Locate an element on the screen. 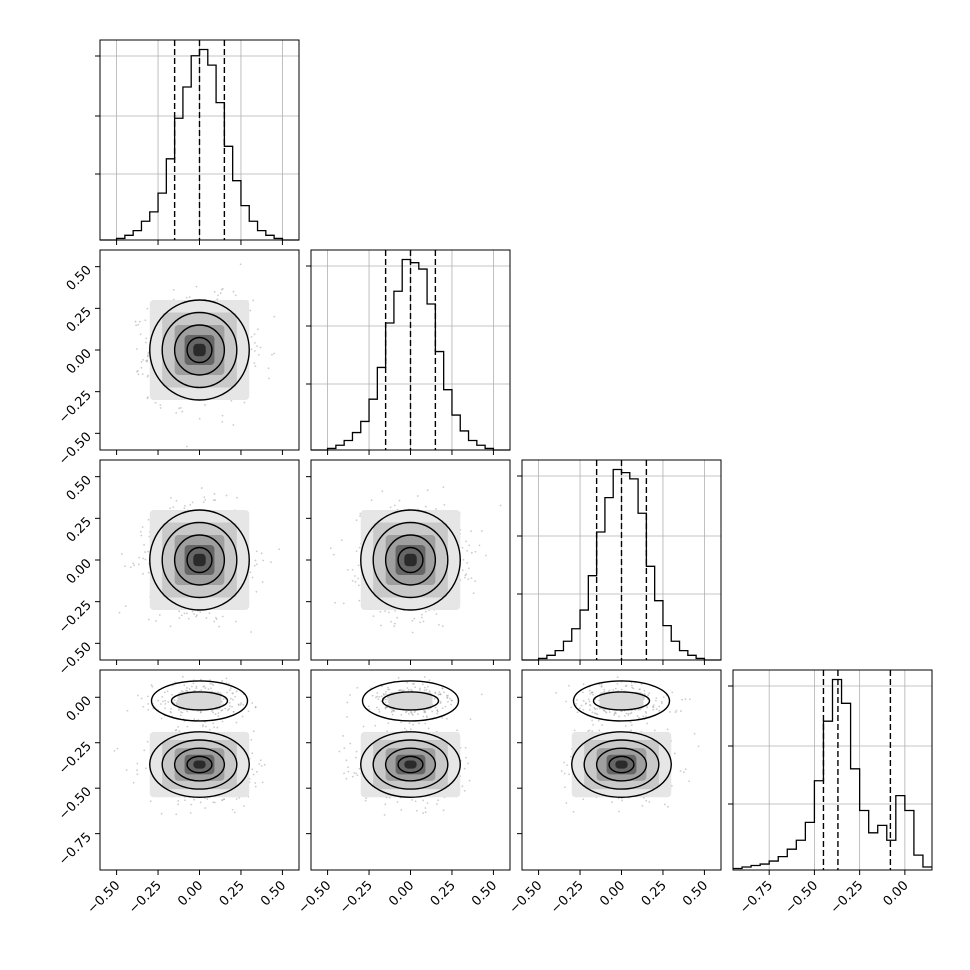 The height and width of the screenshot is (970, 970). pair-panel-p2-p3 is located at coordinates (410, 560).